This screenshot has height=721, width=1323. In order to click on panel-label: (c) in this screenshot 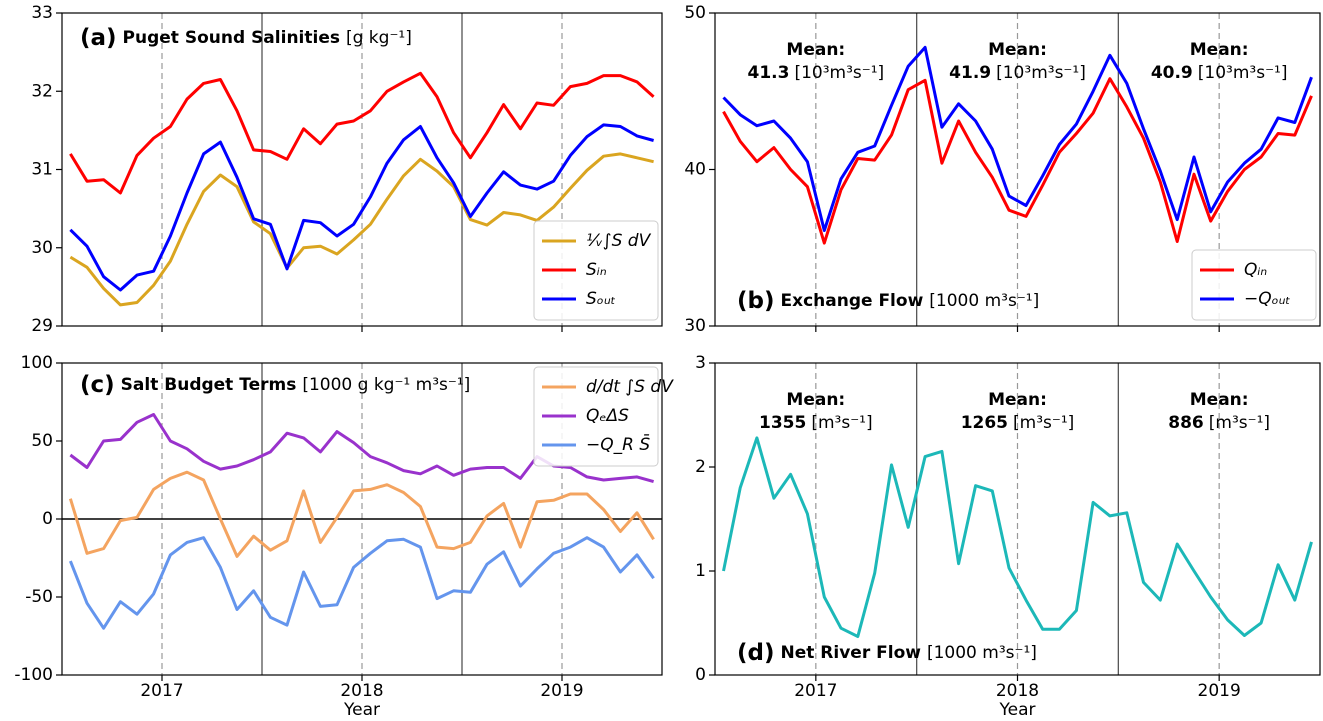, I will do `click(97, 385)`.